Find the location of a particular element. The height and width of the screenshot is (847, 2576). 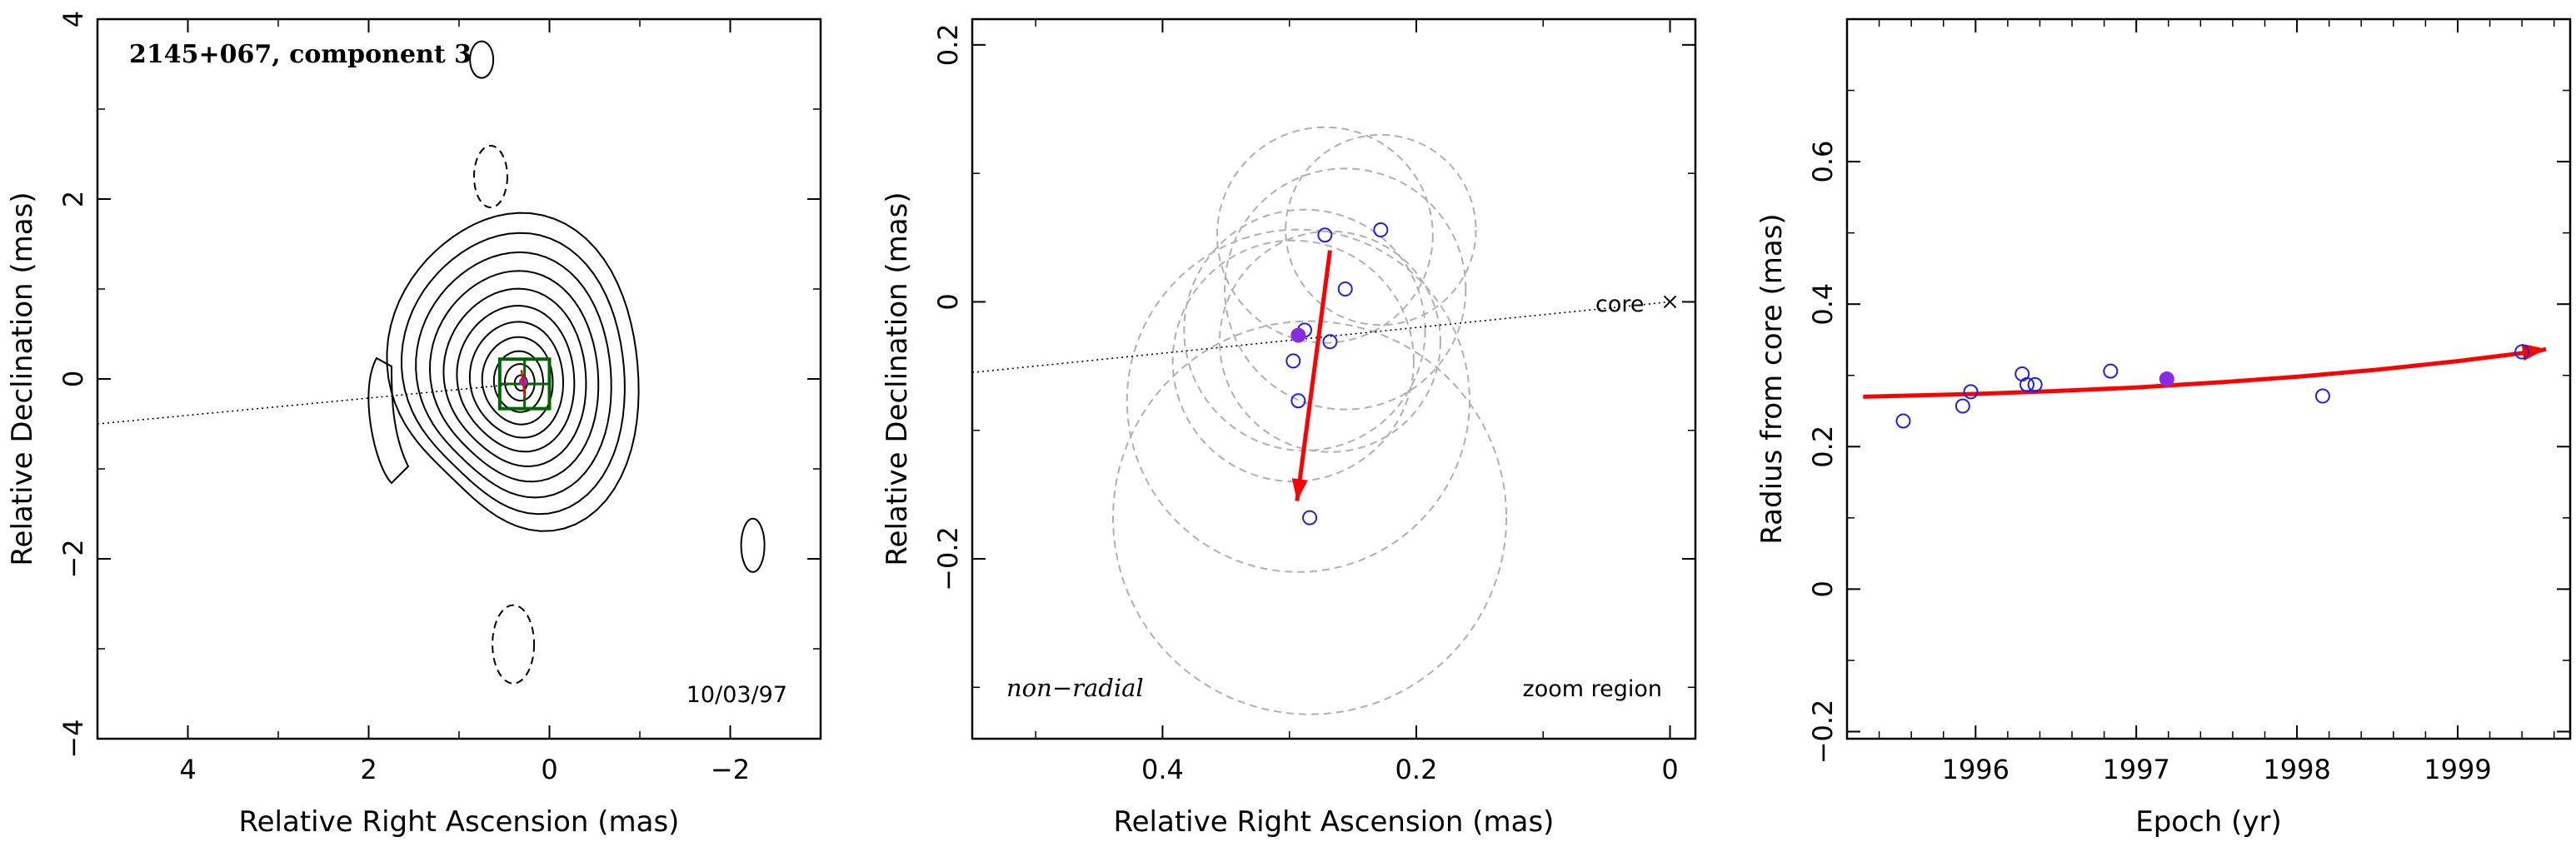

zoom-left-annotation: non−radial is located at coordinates (1075, 688).